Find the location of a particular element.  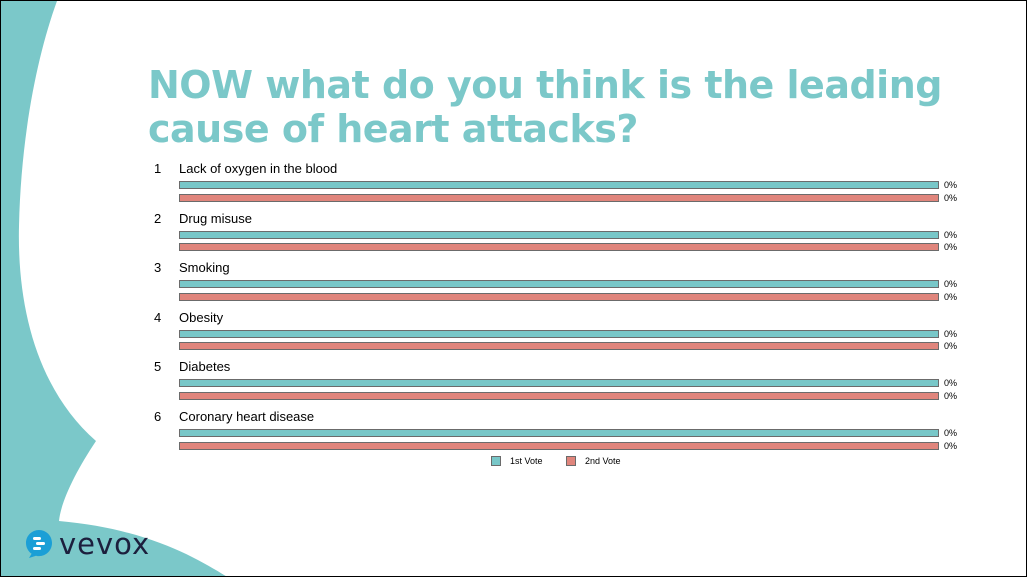

question-label: Obesity is located at coordinates (201, 317).